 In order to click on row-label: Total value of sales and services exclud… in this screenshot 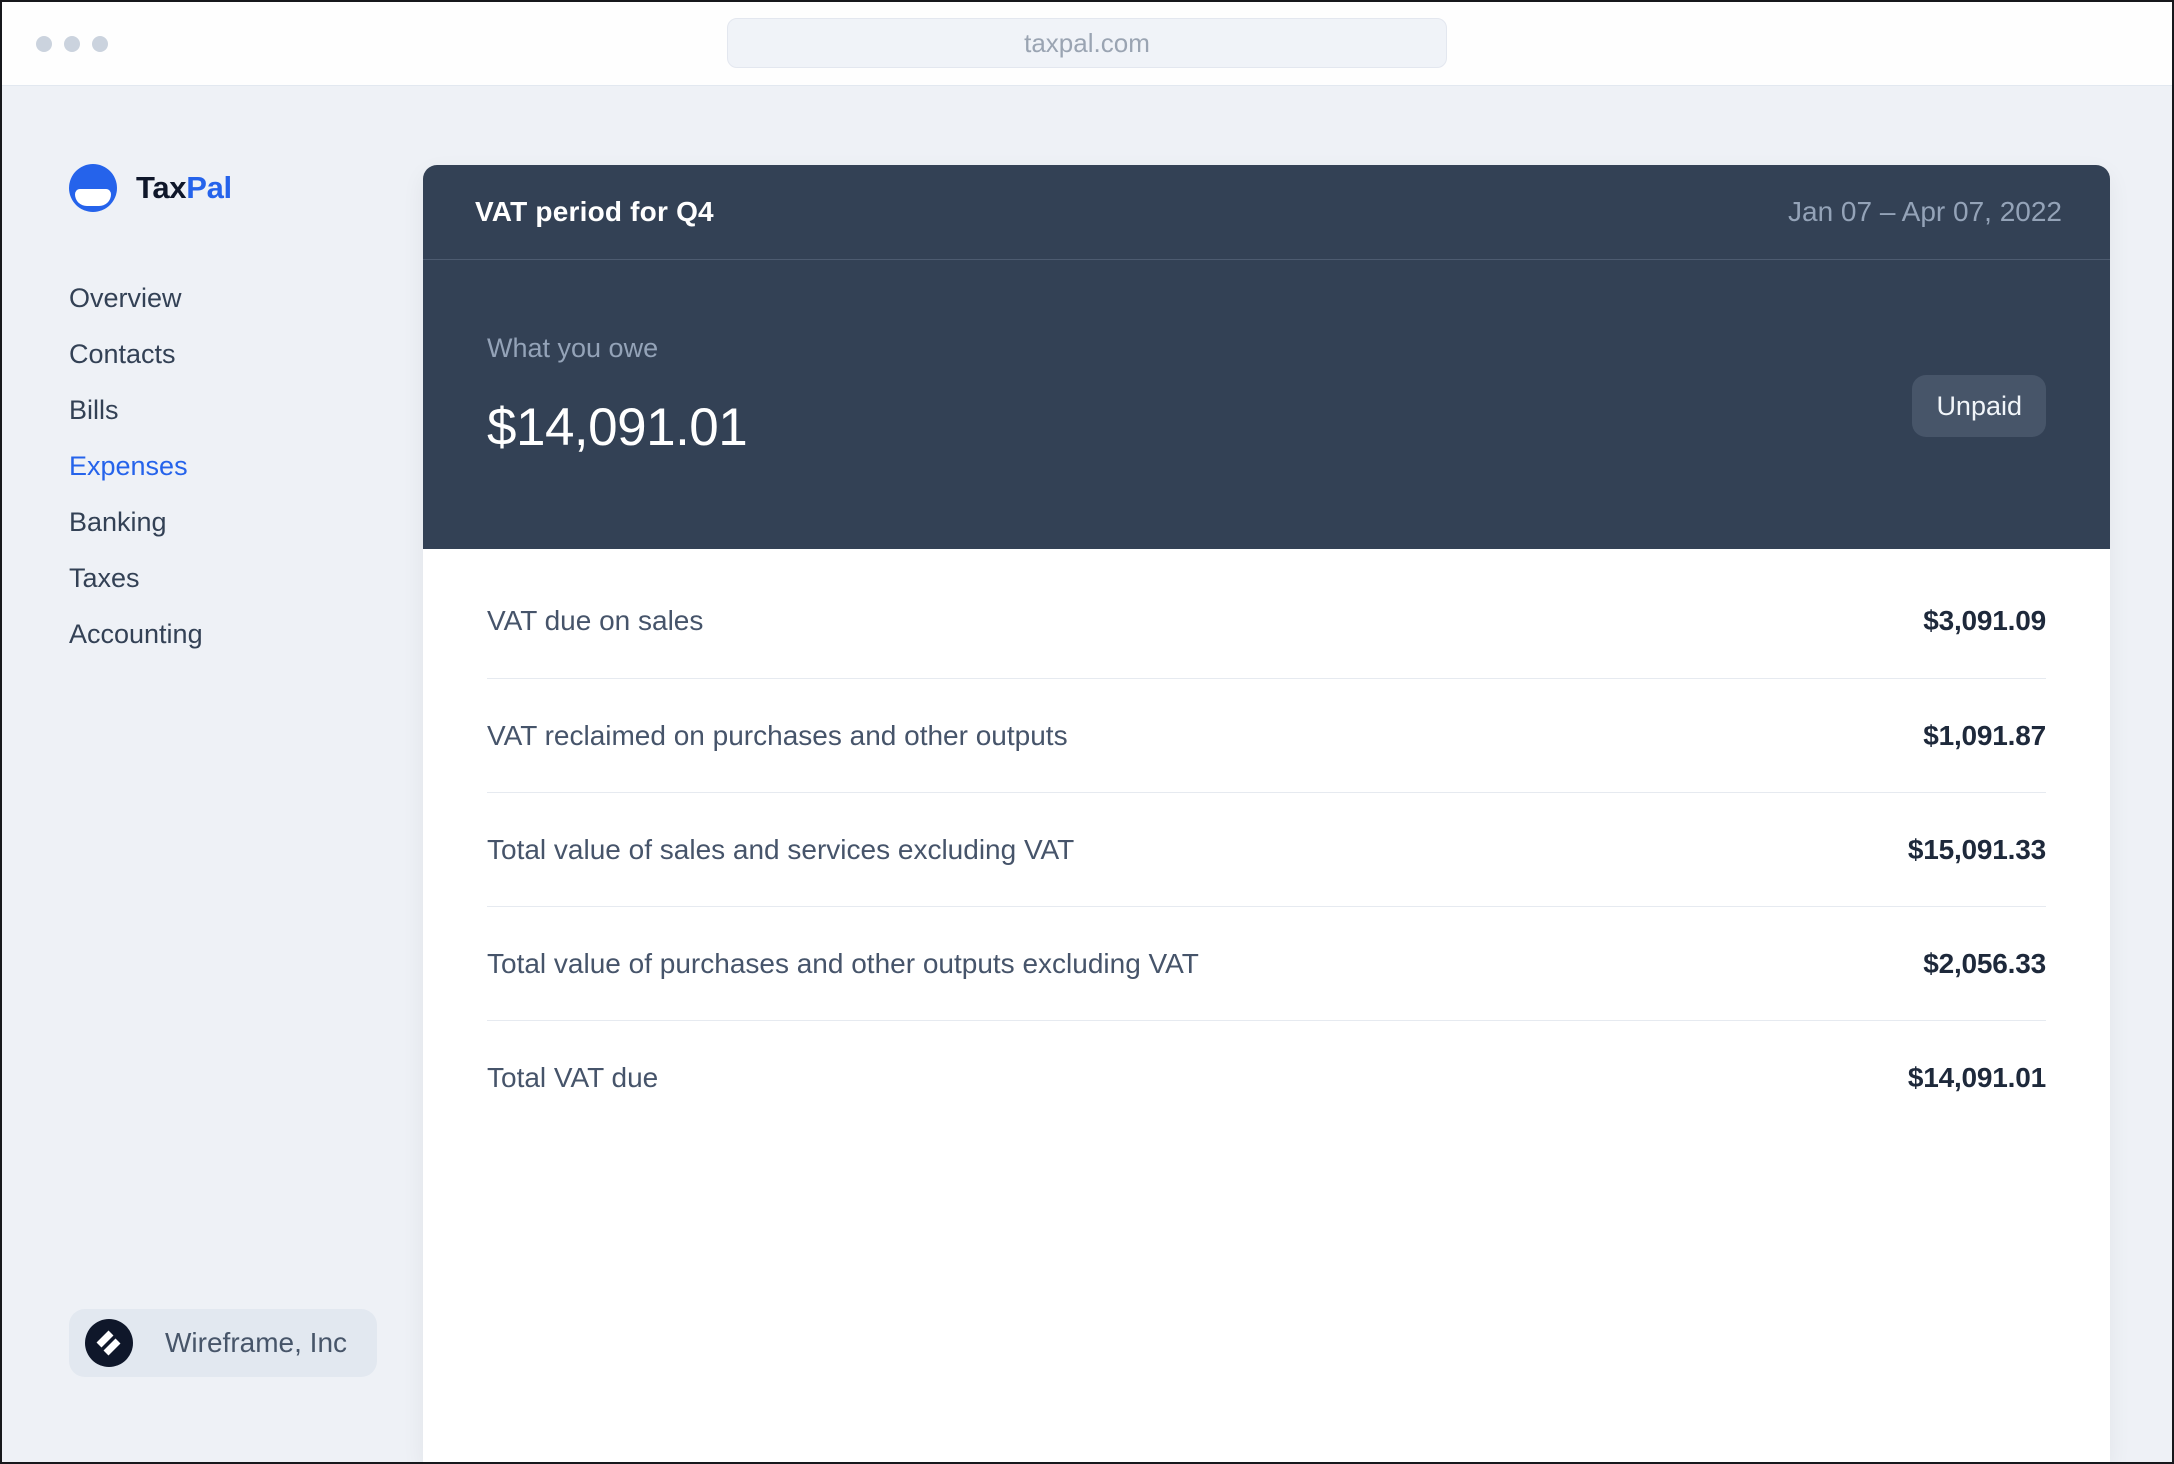, I will do `click(781, 849)`.